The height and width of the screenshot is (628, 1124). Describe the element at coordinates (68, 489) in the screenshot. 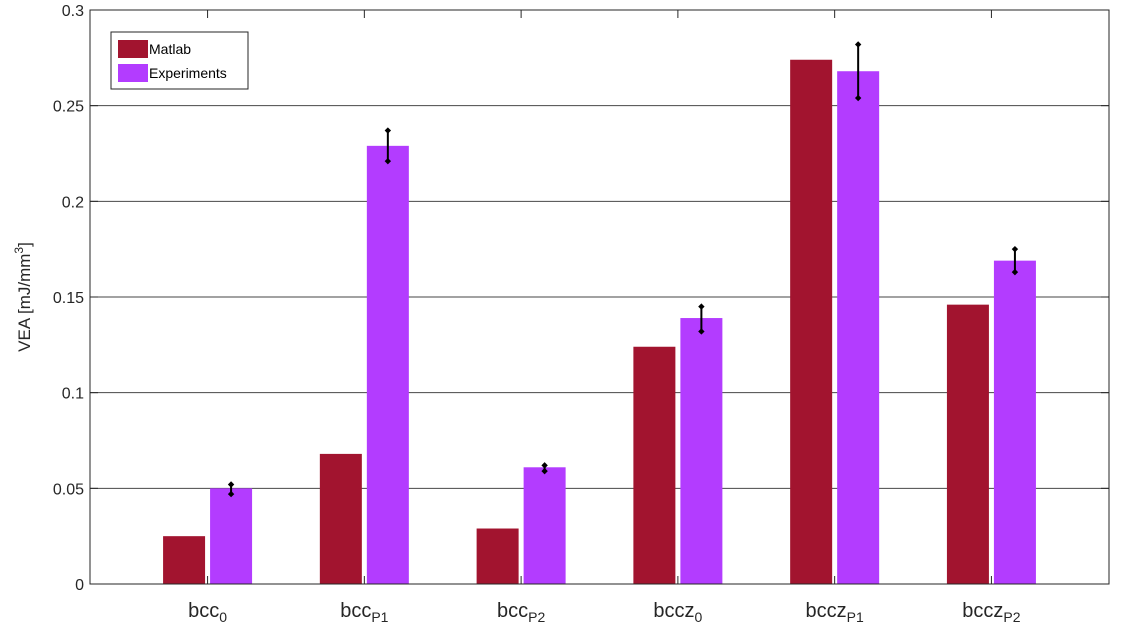

I see `y-tick-label: 0.05` at that location.